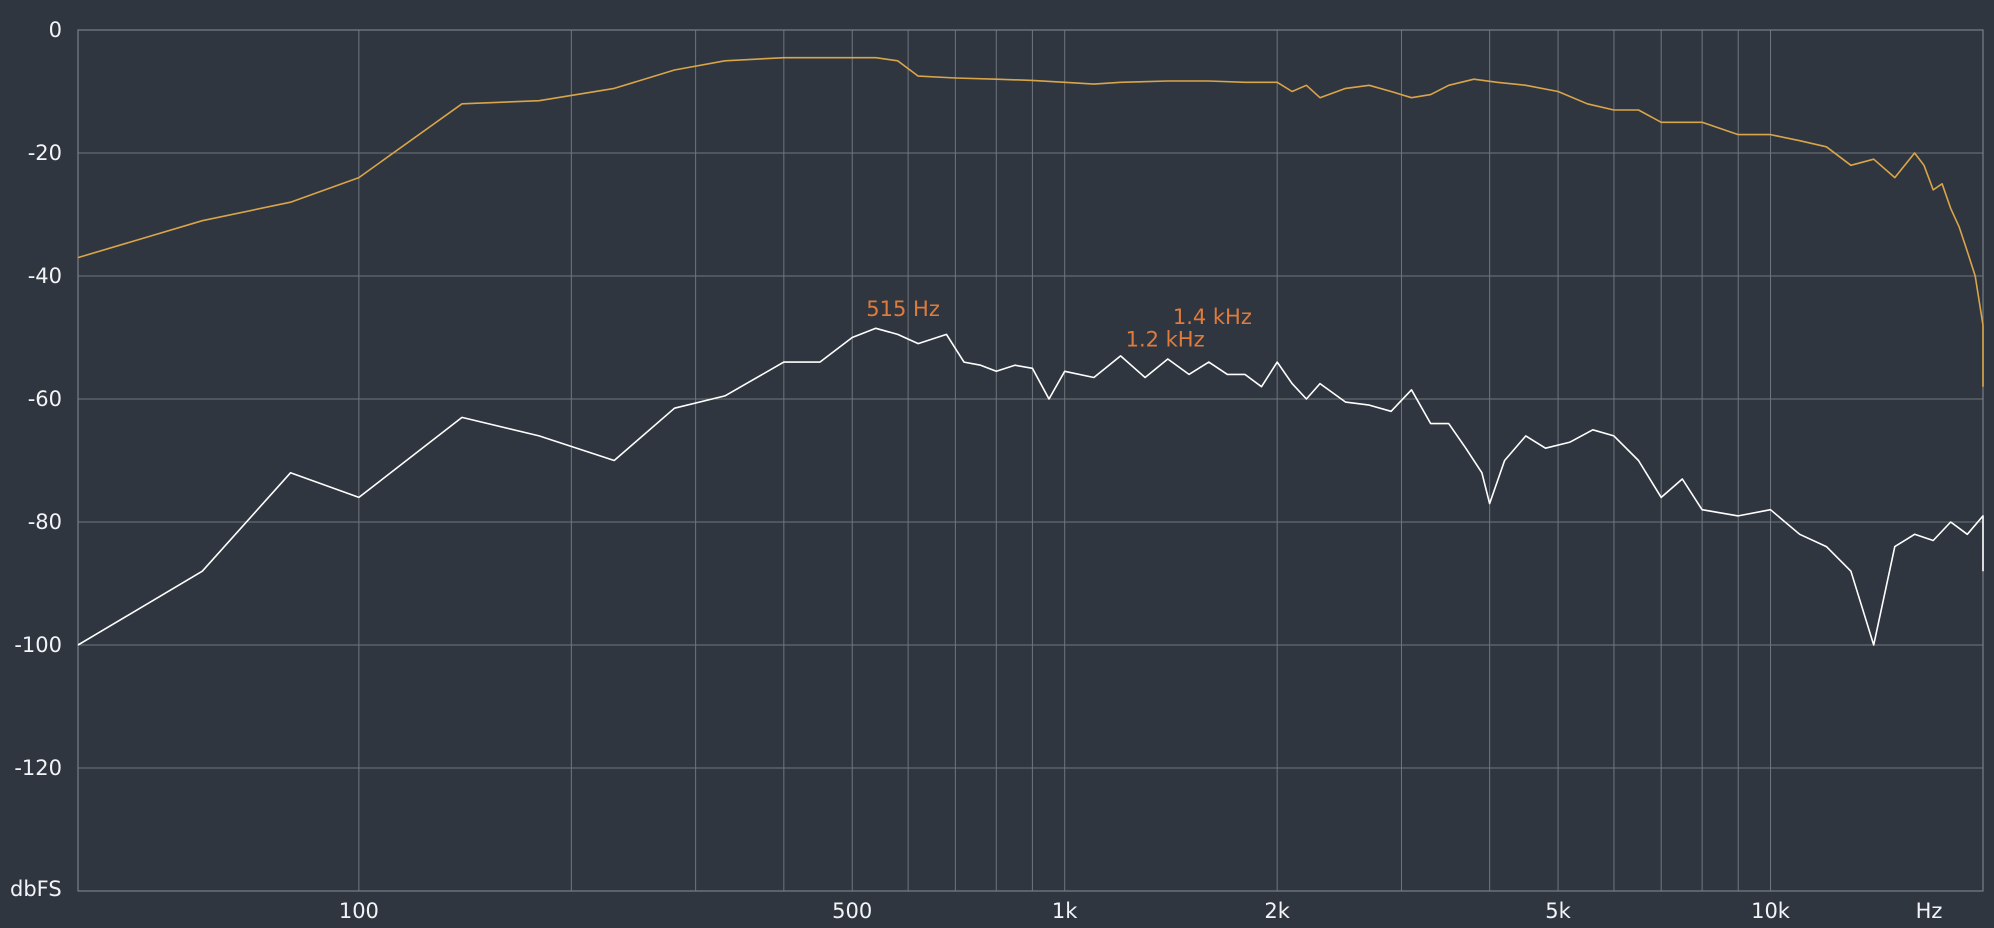  I want to click on peak-annotation: 515 Hz, so click(903, 309).